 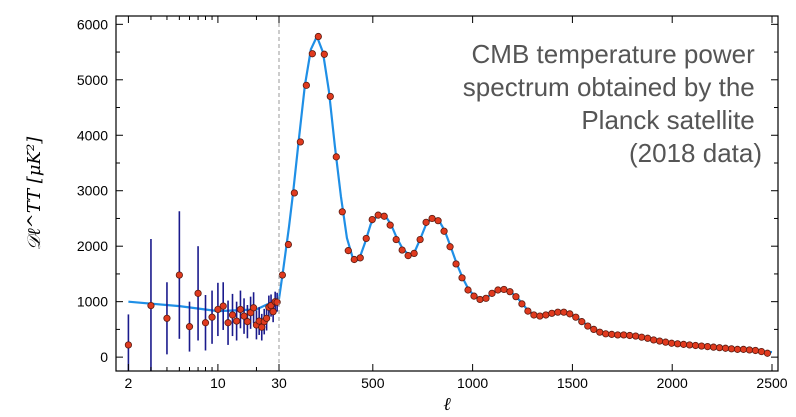 What do you see at coordinates (92, 246) in the screenshot?
I see `y-tick-label: 2000` at bounding box center [92, 246].